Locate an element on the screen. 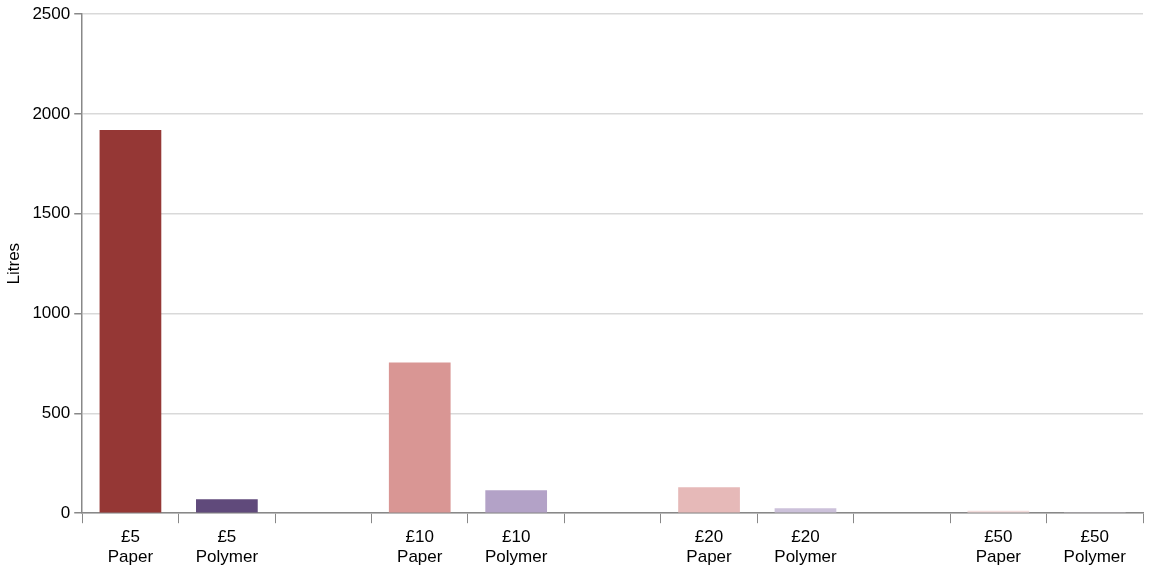 The width and height of the screenshot is (1151, 576). y-tick-label: 0 is located at coordinates (65, 512).